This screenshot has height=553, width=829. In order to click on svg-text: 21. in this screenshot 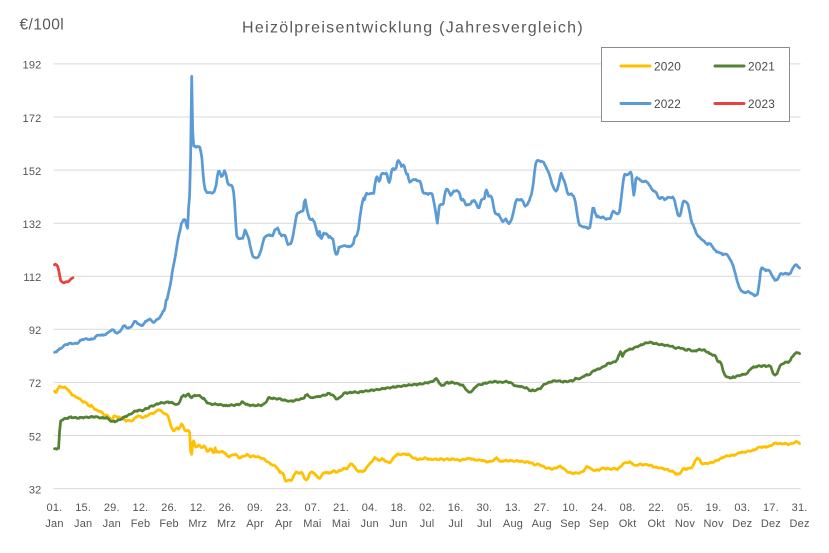, I will do `click(341, 508)`.